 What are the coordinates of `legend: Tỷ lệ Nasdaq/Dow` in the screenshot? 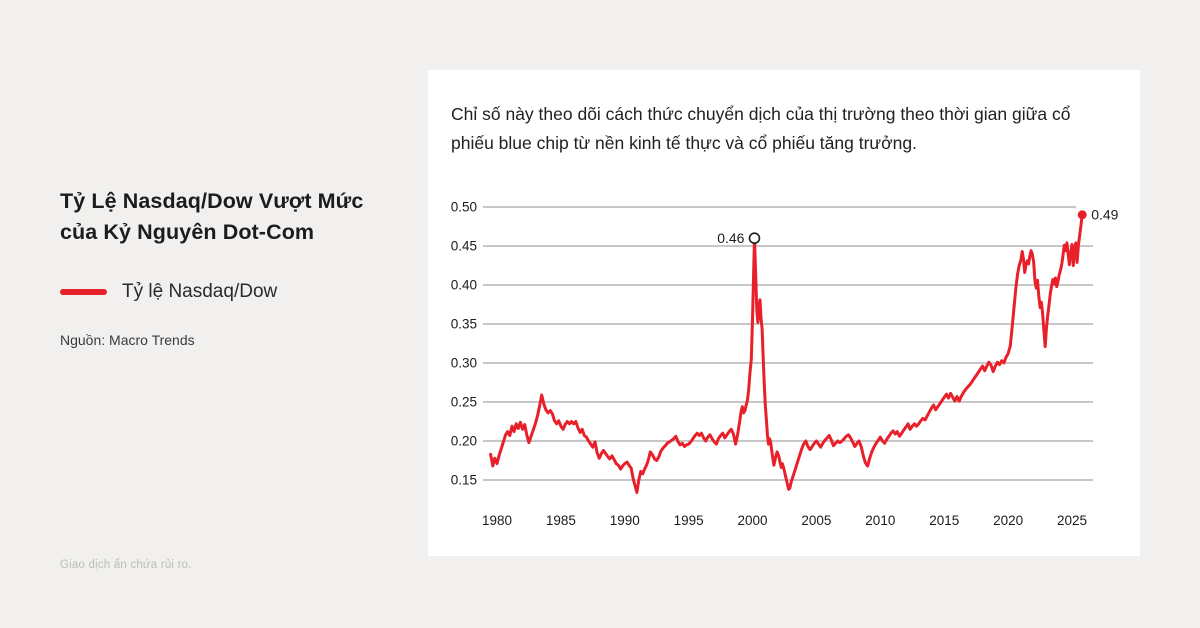 It's located at (221, 292).